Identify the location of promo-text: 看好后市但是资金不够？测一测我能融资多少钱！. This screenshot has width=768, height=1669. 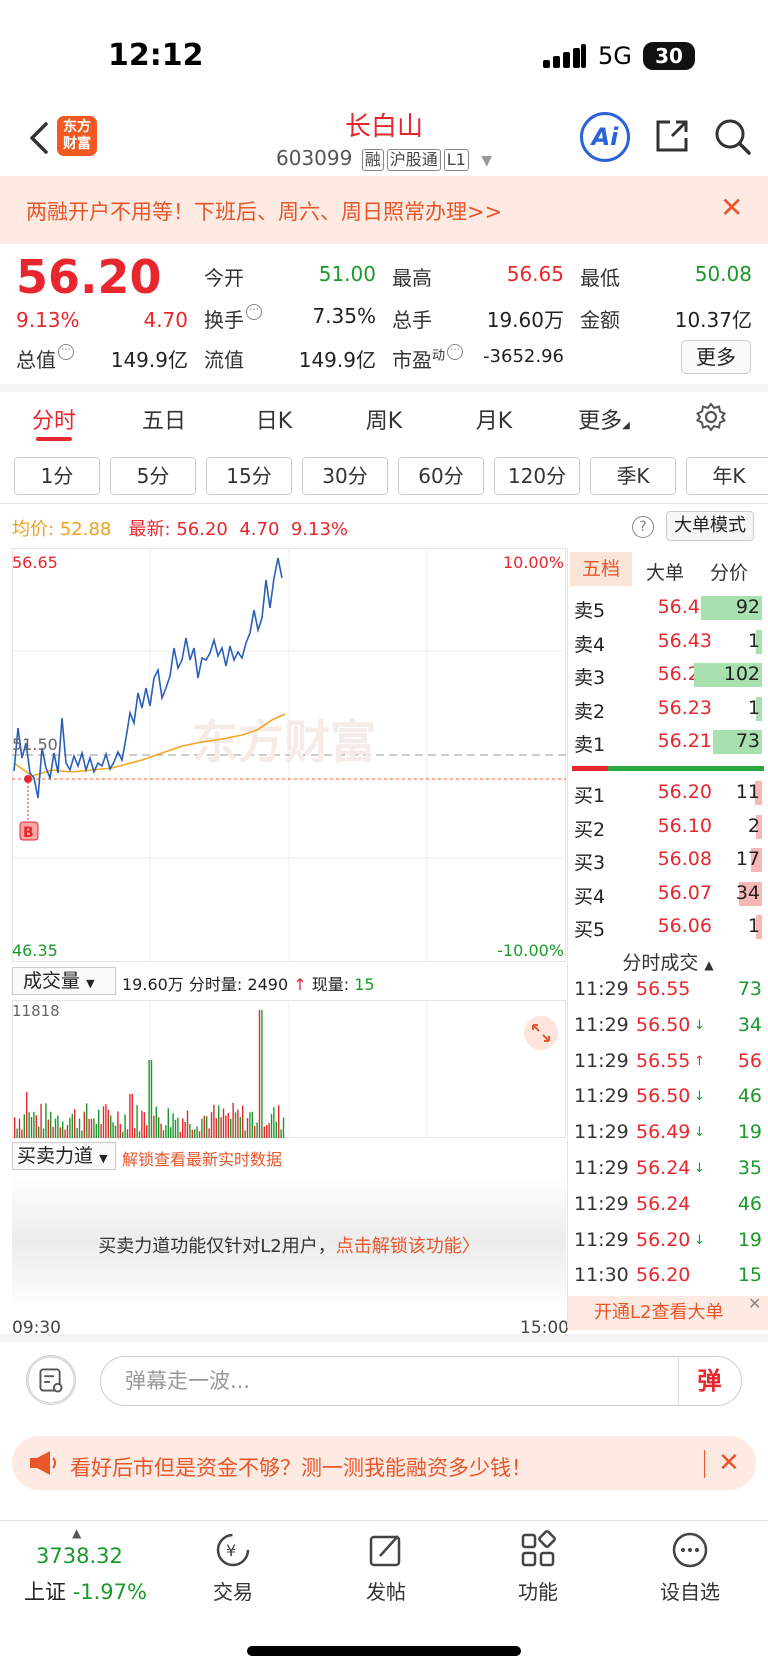
(301, 1468).